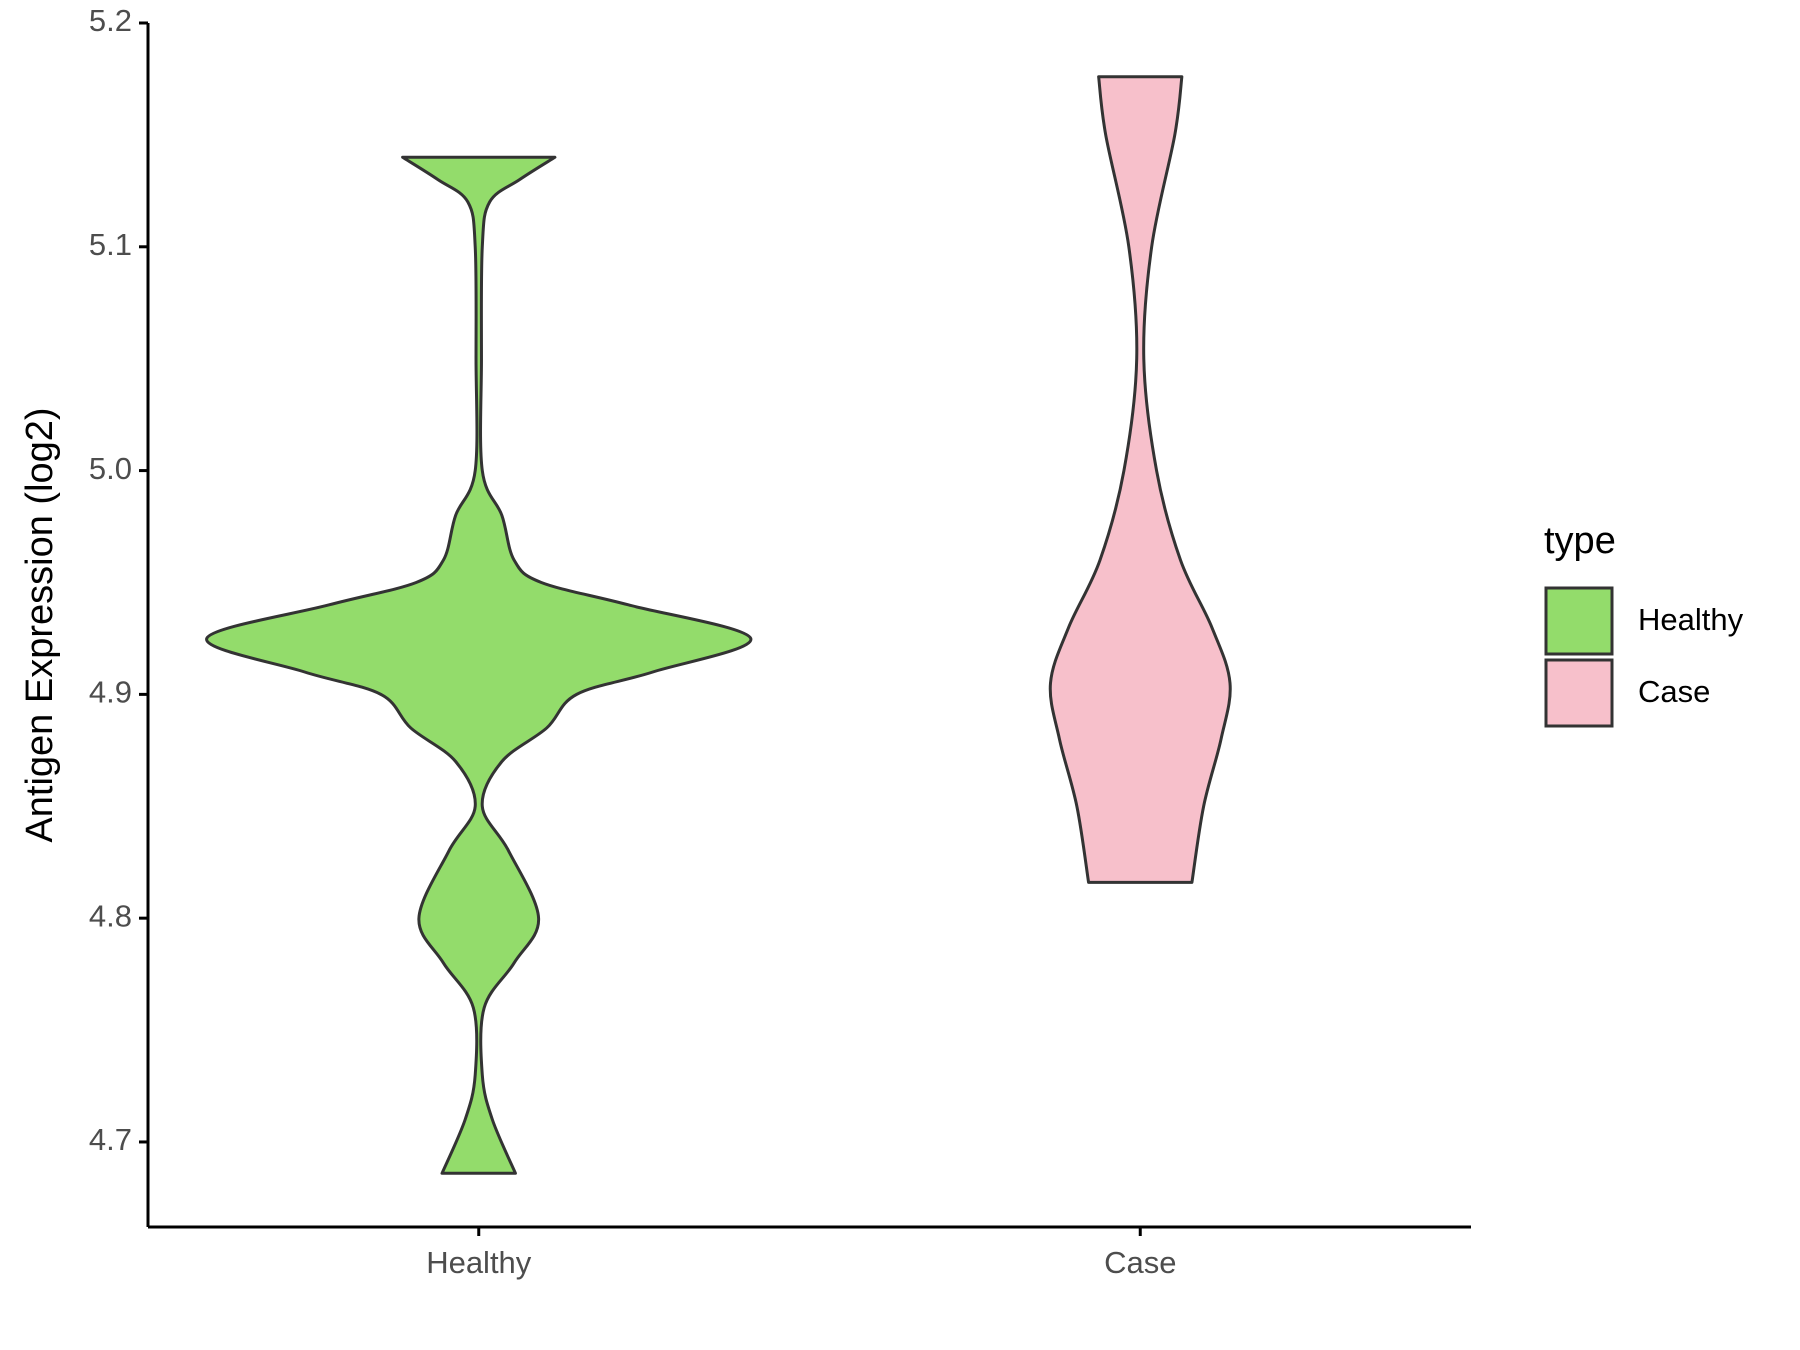 The height and width of the screenshot is (1350, 1800). I want to click on y-axis-title: Antigen Expression (log2), so click(40, 624).